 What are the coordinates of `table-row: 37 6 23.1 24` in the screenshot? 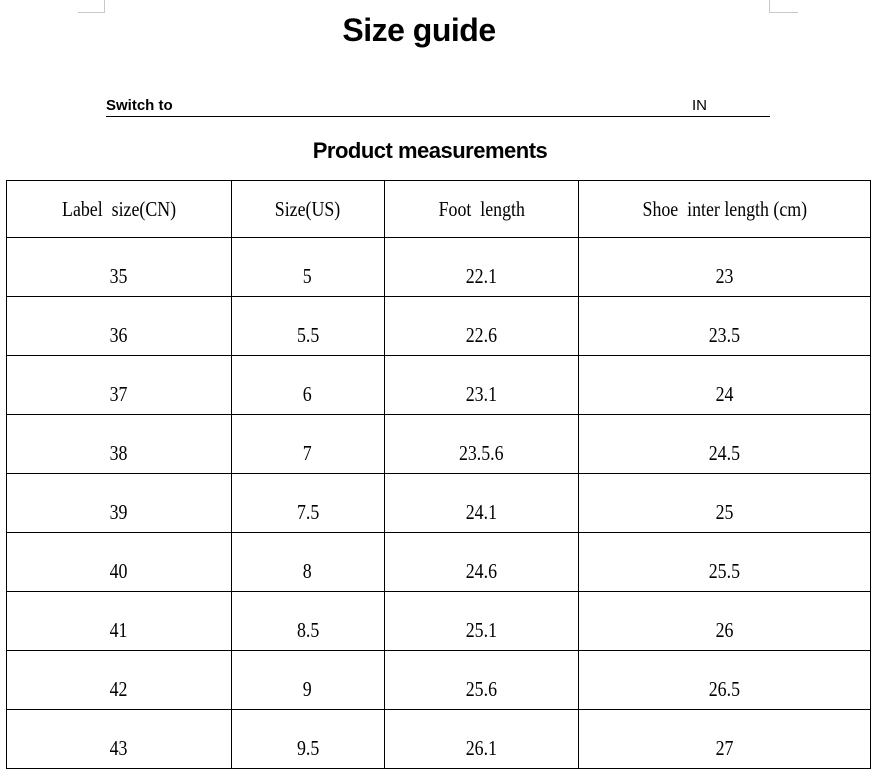 It's located at (438, 385).